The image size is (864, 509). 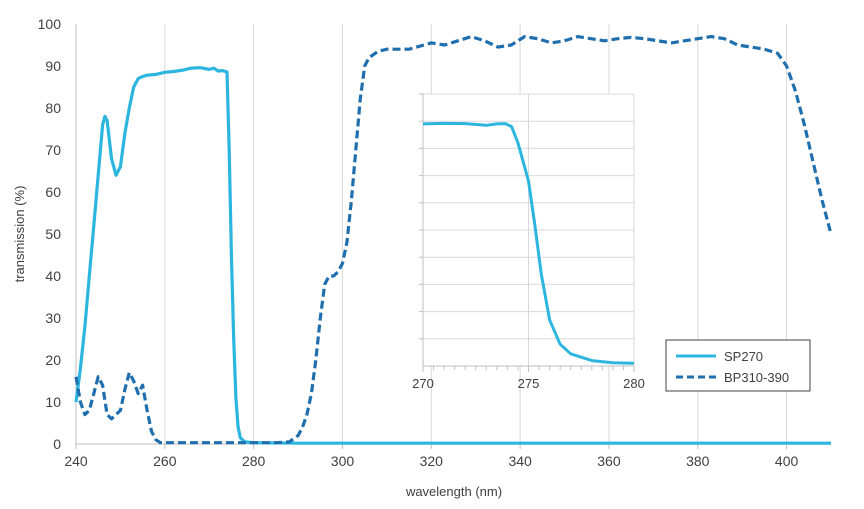 What do you see at coordinates (19, 234) in the screenshot?
I see `y-axis-title: transmission (%)` at bounding box center [19, 234].